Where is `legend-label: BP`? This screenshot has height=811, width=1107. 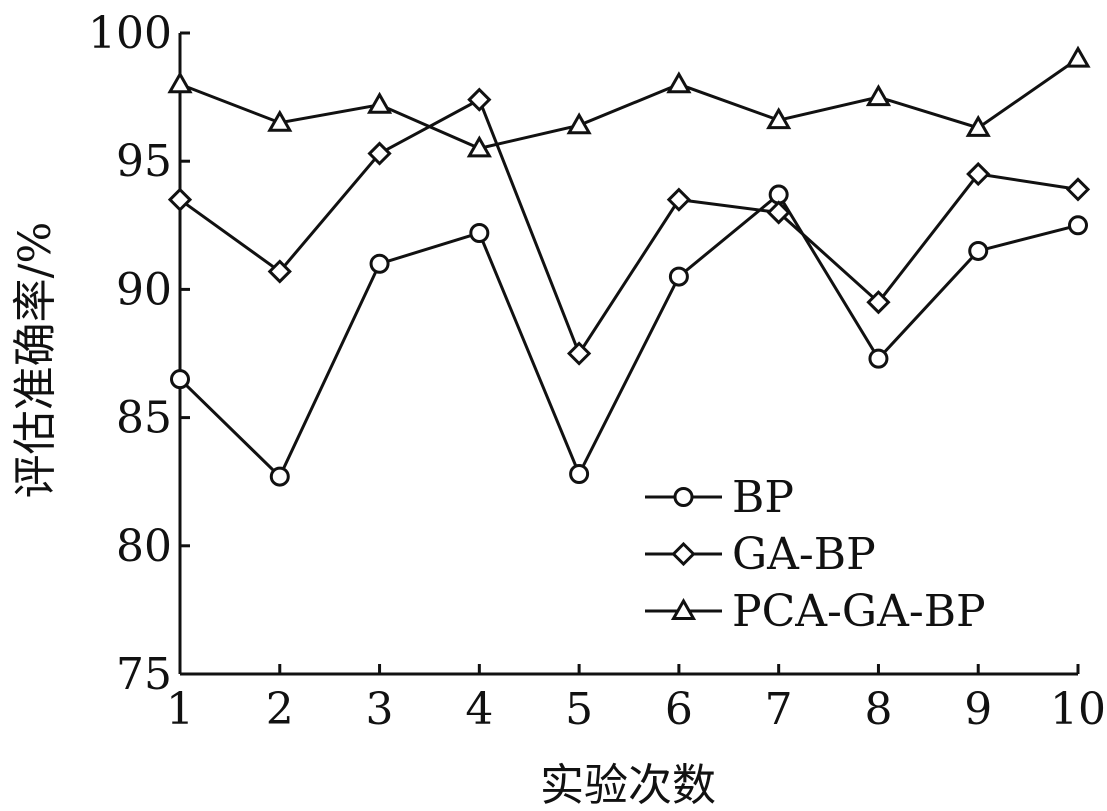 legend-label: BP is located at coordinates (763, 497).